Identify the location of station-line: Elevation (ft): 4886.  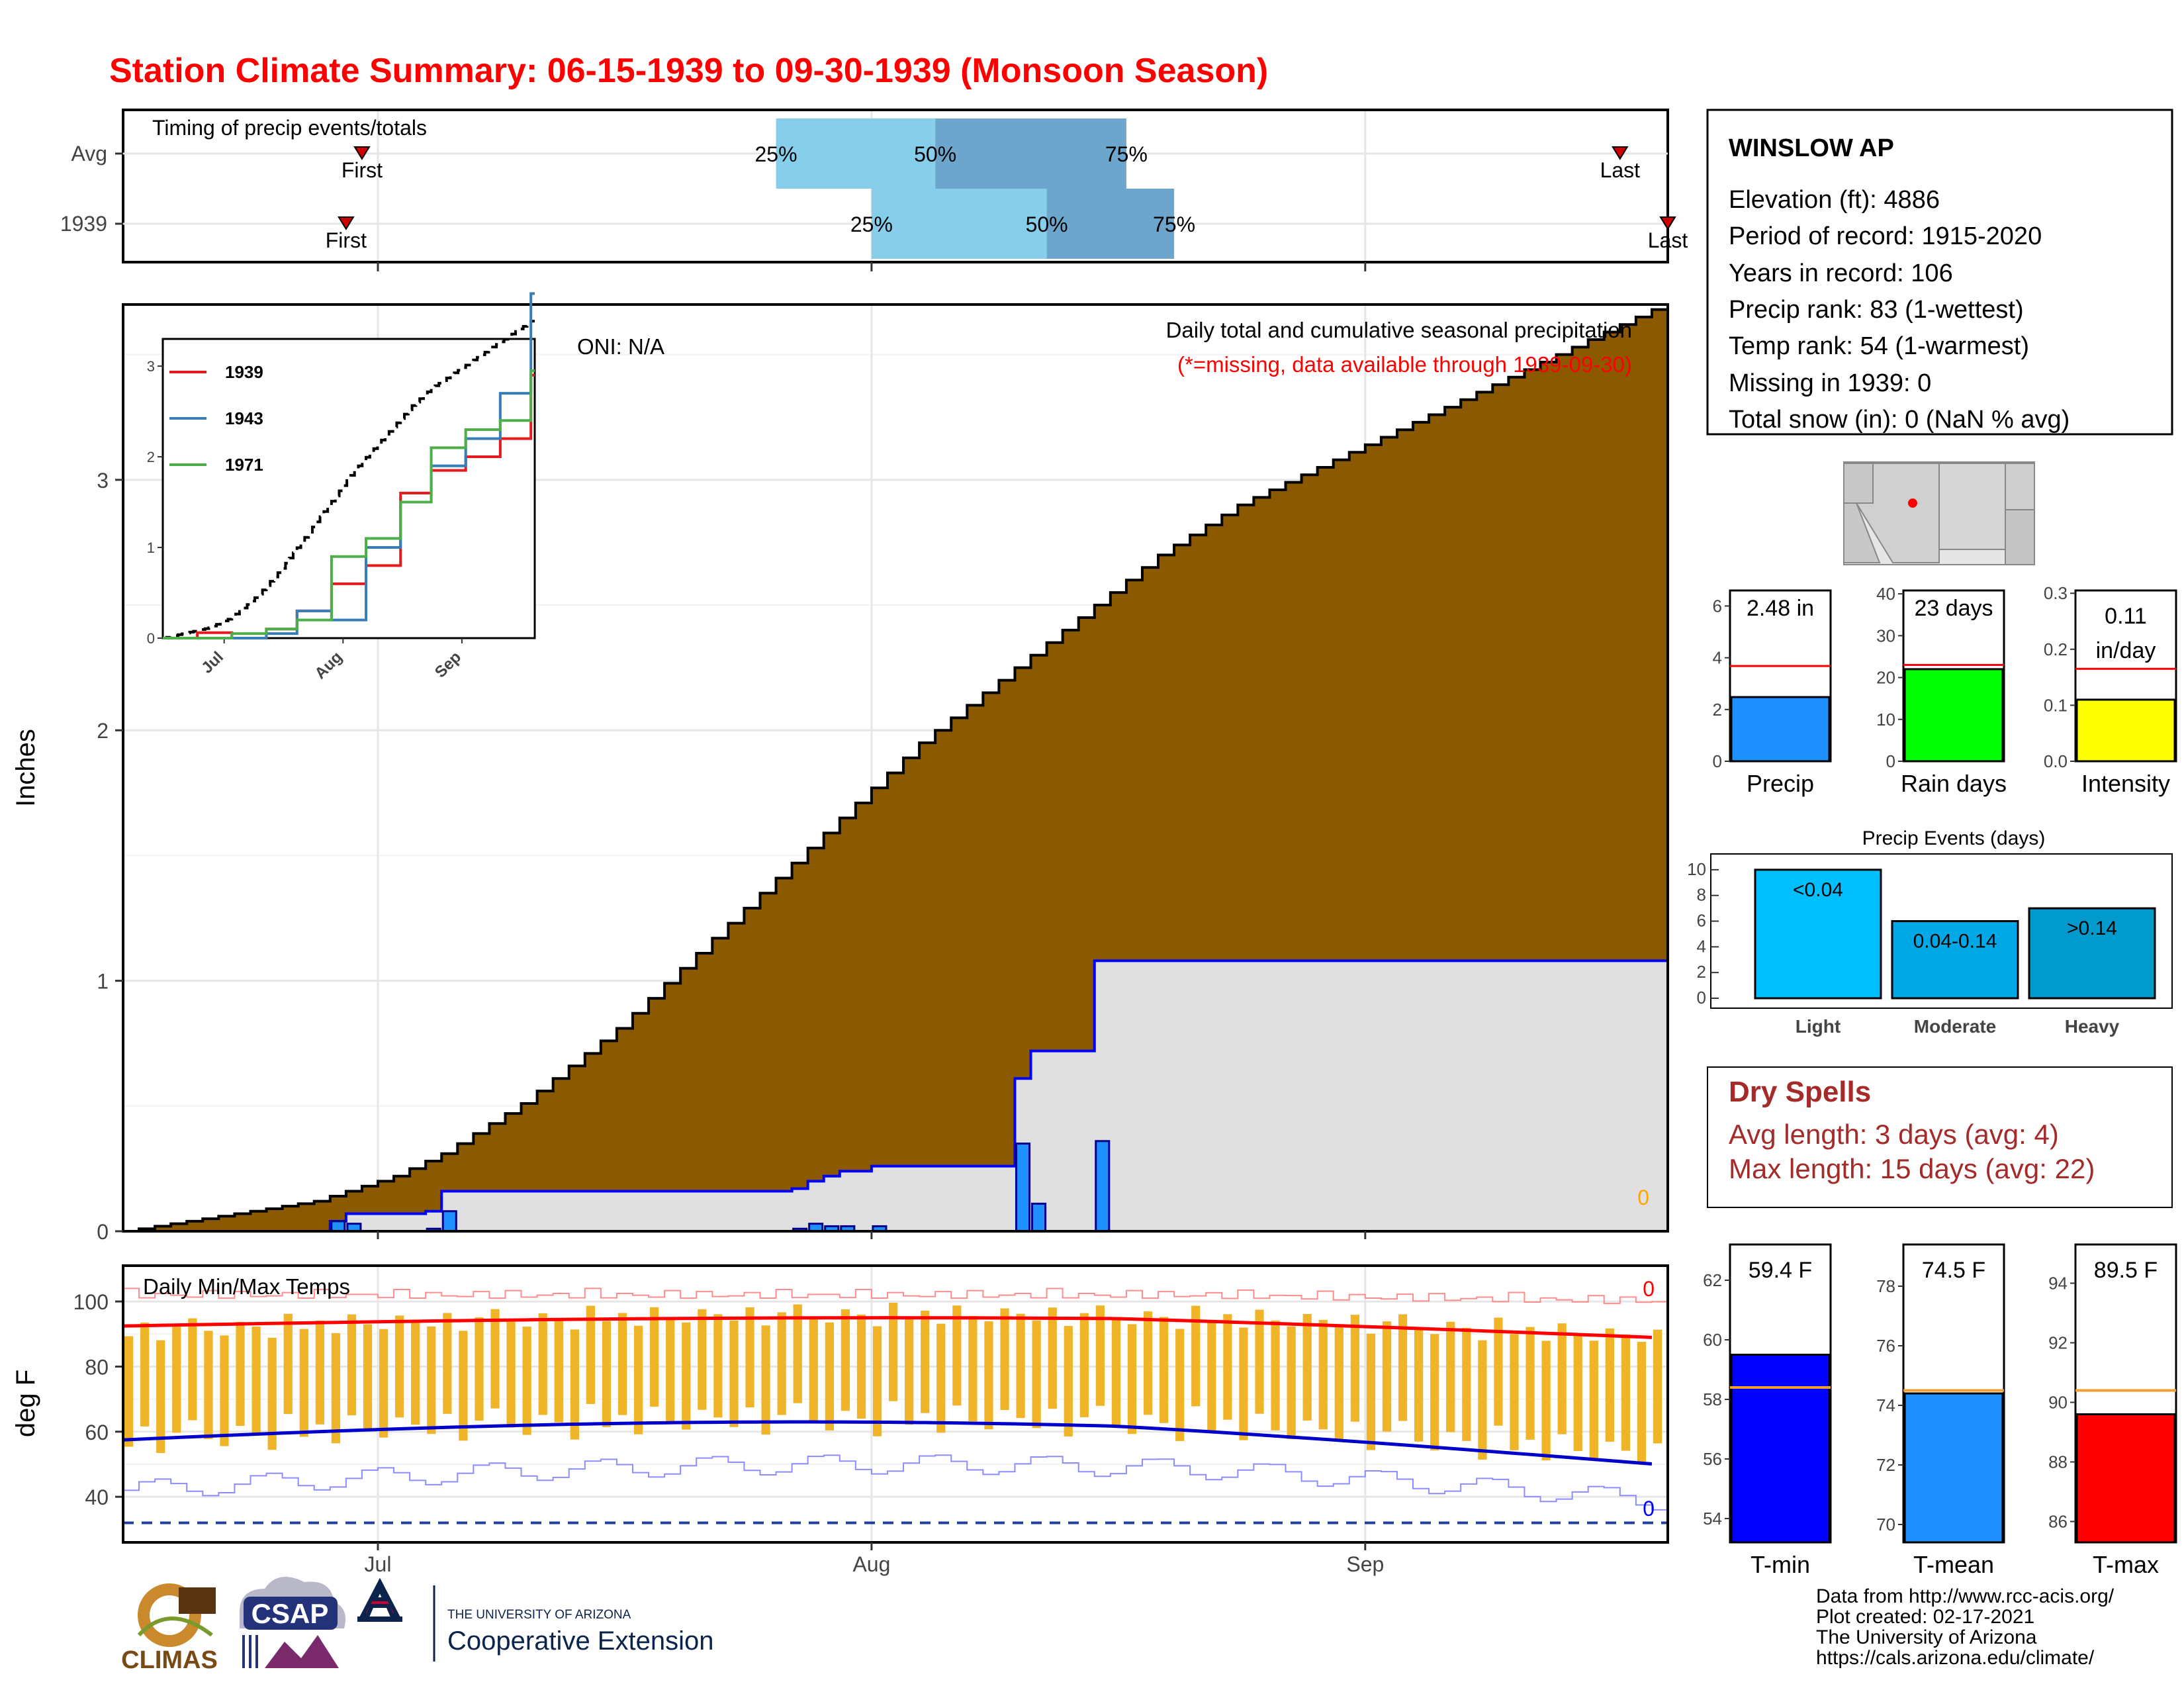
(1834, 200).